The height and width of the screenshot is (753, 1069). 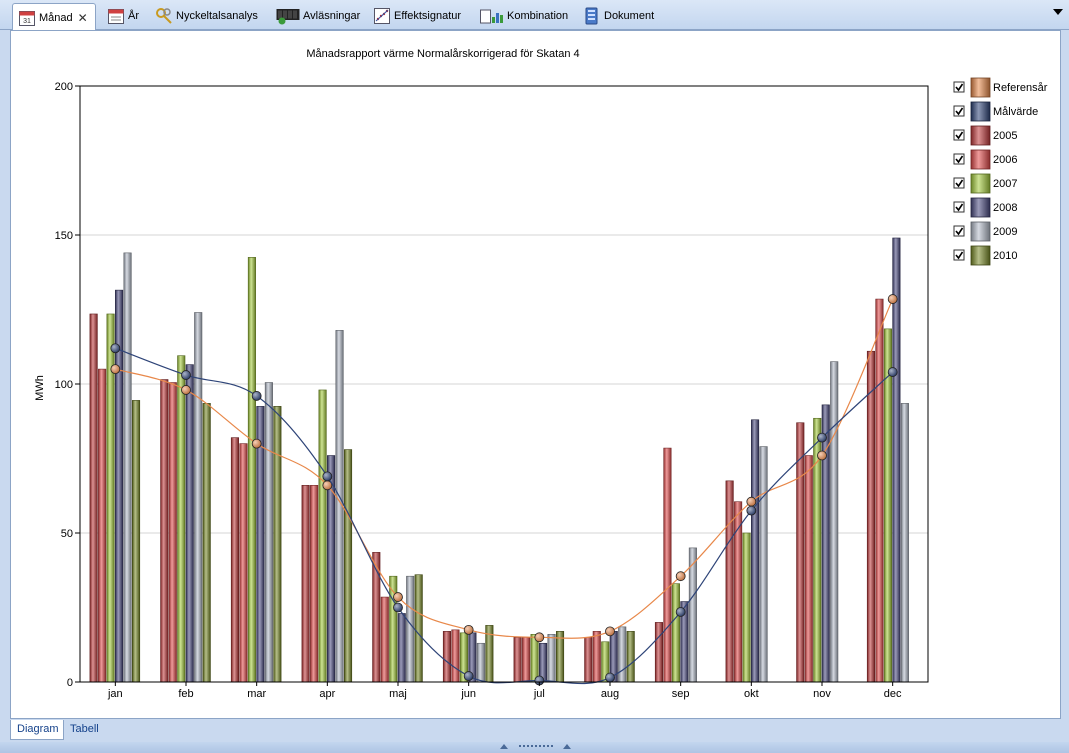 I want to click on tab-avlasningar: Avläsningar, so click(x=318, y=16).